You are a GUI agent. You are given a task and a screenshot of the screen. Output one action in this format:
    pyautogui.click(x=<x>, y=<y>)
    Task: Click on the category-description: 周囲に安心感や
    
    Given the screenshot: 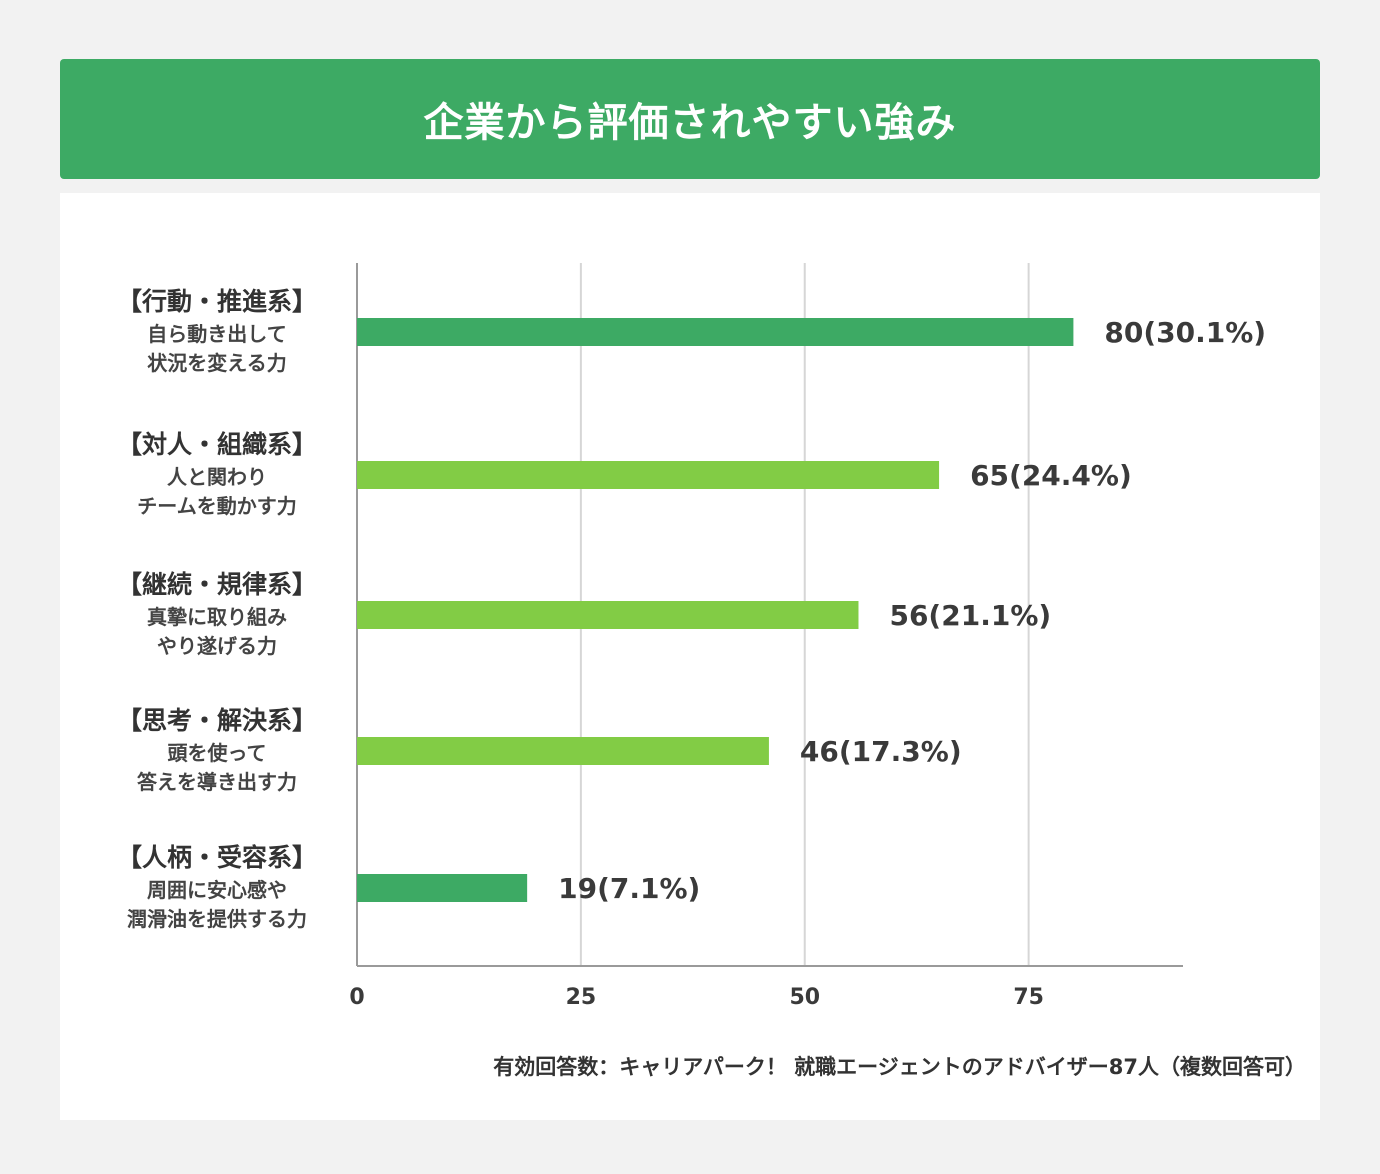 What is the action you would take?
    pyautogui.click(x=217, y=890)
    